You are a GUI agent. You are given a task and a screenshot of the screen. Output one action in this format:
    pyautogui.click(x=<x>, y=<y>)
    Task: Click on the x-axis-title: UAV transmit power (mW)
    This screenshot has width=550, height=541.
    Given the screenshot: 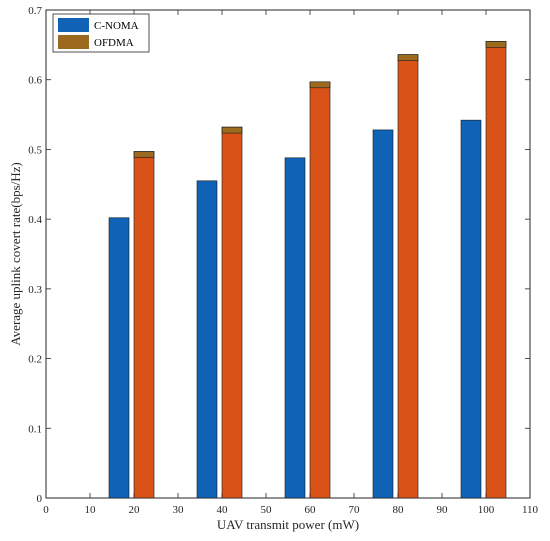 What is the action you would take?
    pyautogui.click(x=288, y=524)
    